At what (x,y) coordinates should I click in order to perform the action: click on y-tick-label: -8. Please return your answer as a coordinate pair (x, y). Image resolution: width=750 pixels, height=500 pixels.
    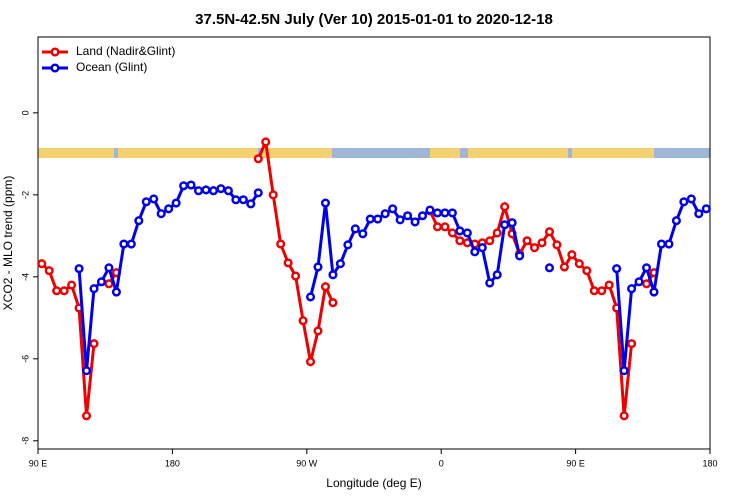
    Looking at the image, I should click on (25, 441).